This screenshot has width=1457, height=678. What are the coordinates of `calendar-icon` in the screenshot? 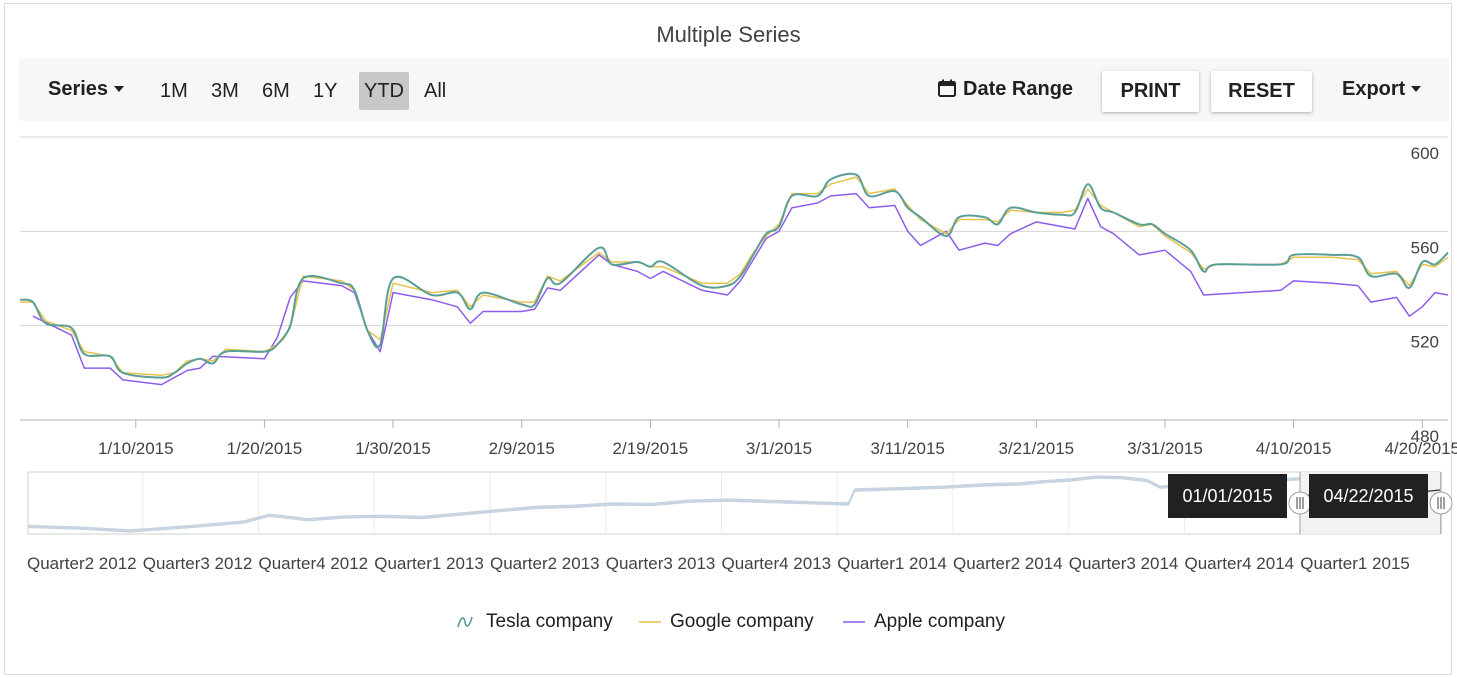 It's located at (947, 88).